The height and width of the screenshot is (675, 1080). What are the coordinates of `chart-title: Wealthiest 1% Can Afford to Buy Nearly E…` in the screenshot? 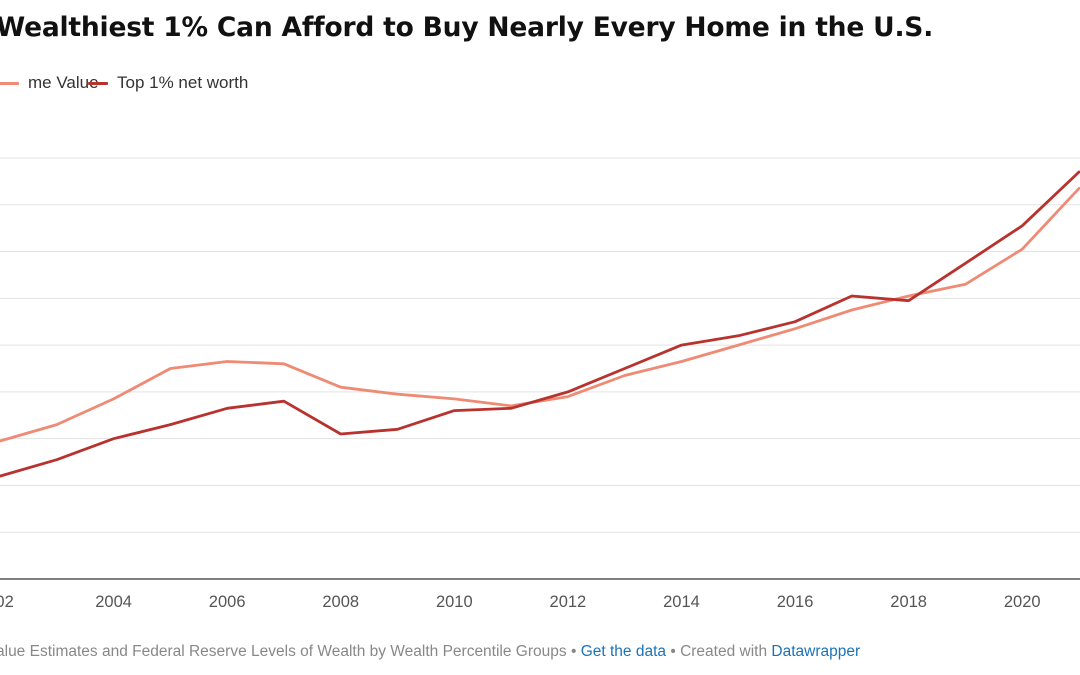 It's located at (467, 27).